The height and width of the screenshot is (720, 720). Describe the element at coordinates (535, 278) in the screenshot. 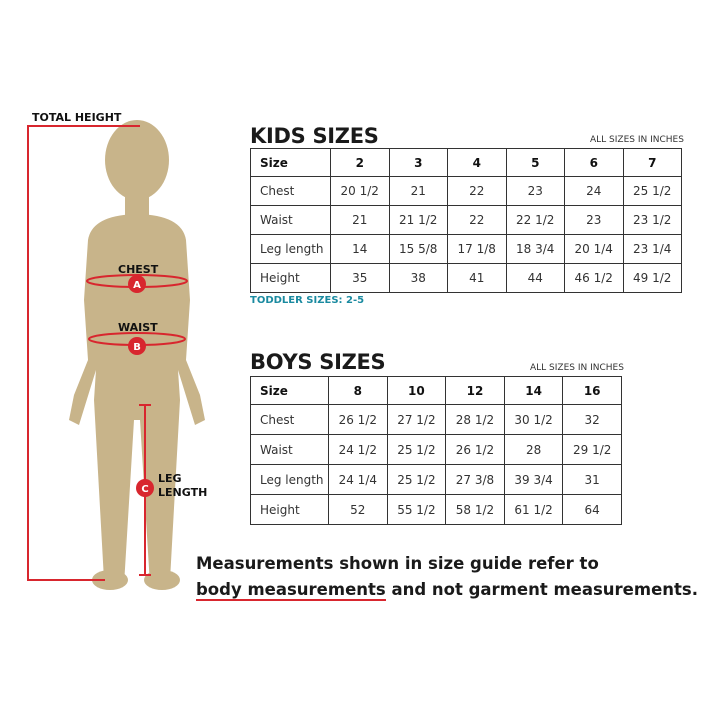

I see `cell: 44` at that location.